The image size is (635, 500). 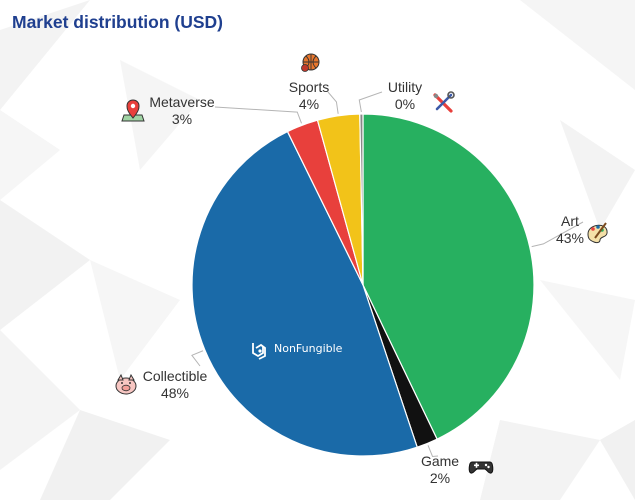 What do you see at coordinates (481, 467) in the screenshot?
I see `gamepad-icon` at bounding box center [481, 467].